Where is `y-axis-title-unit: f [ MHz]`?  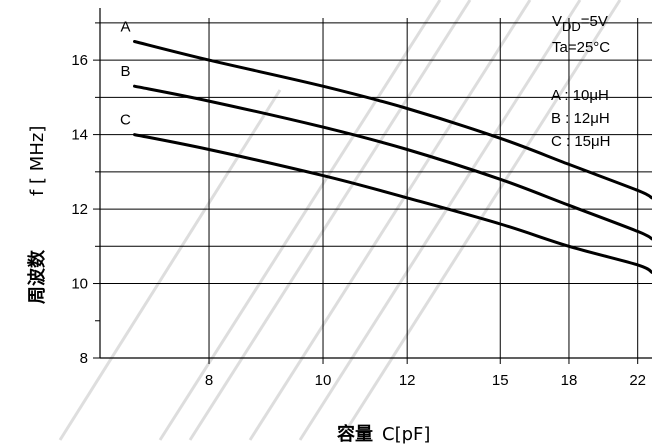
y-axis-title-unit: f [ MHz] is located at coordinates (37, 161).